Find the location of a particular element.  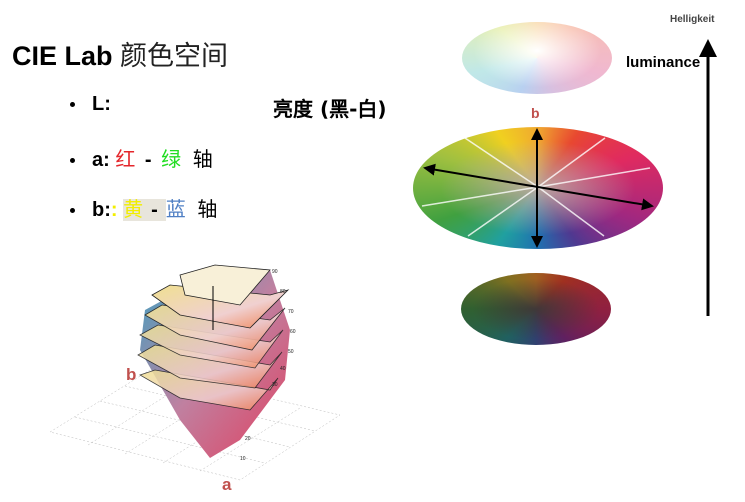

bullet-desc: 亮度 (黑-白) is located at coordinates (330, 109).